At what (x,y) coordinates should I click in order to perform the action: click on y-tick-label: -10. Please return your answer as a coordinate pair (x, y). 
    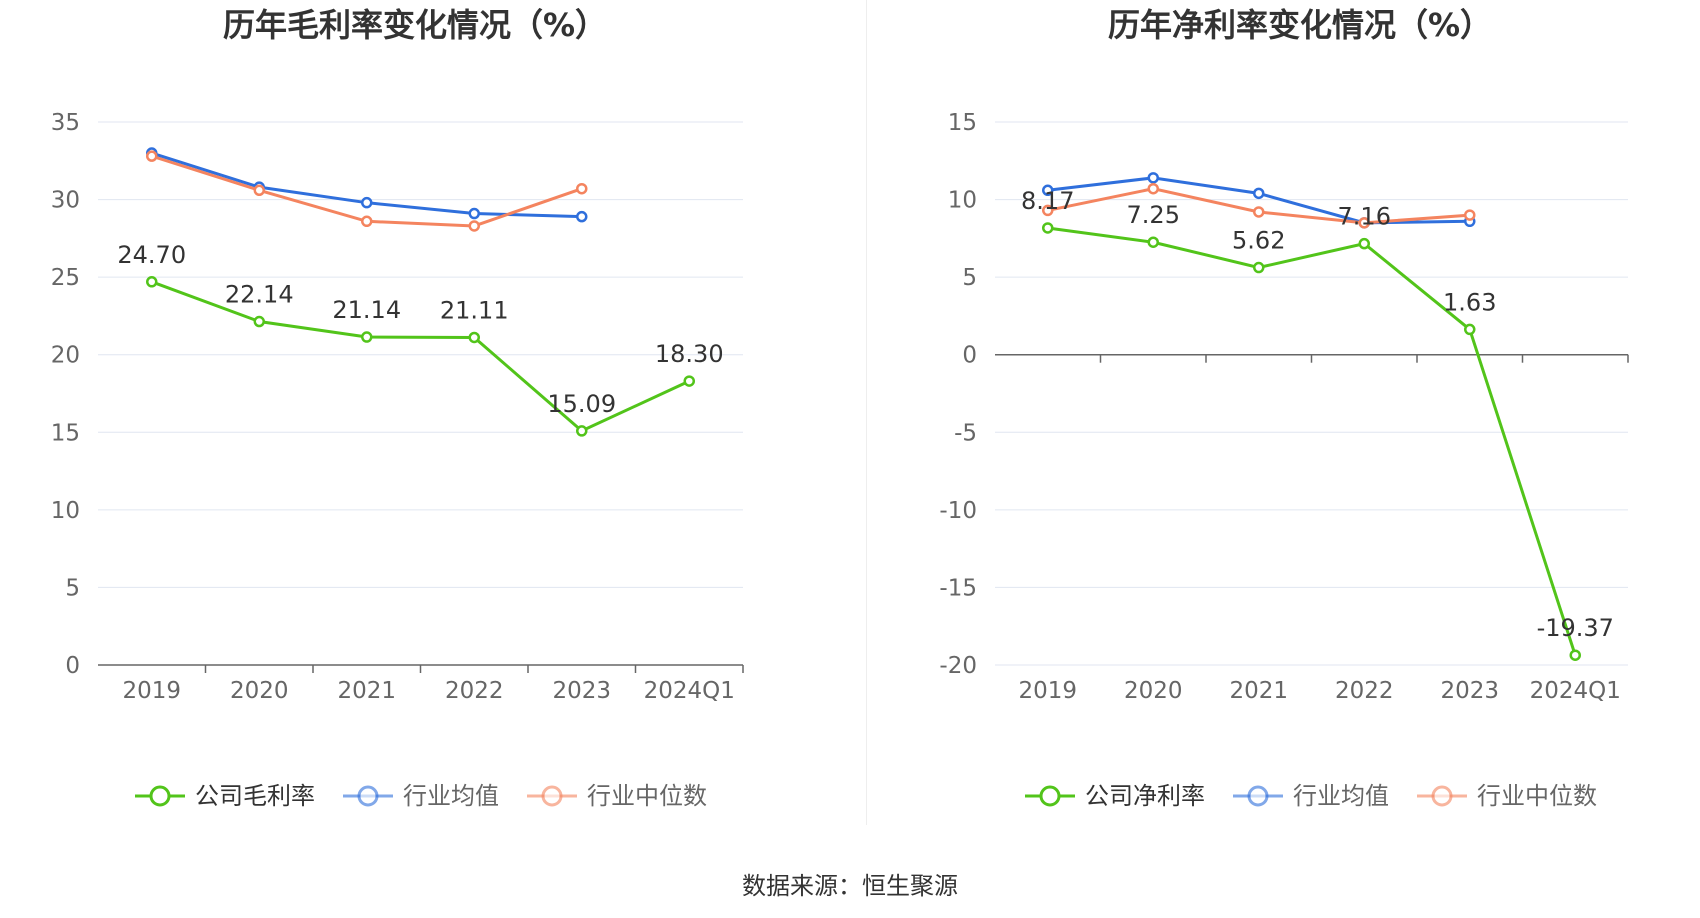
    Looking at the image, I should click on (958, 511).